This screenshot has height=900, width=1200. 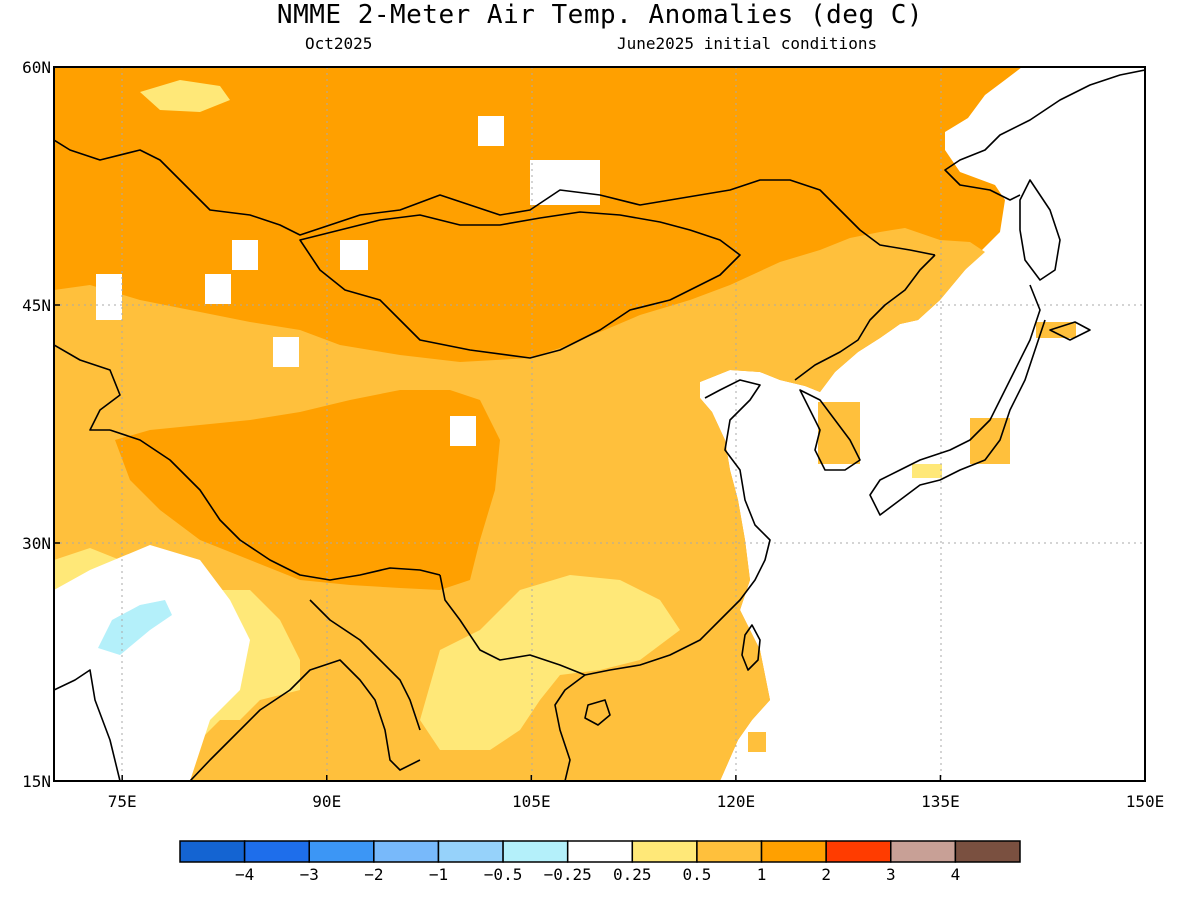 I want to click on colorbar-label: 1, so click(x=762, y=874).